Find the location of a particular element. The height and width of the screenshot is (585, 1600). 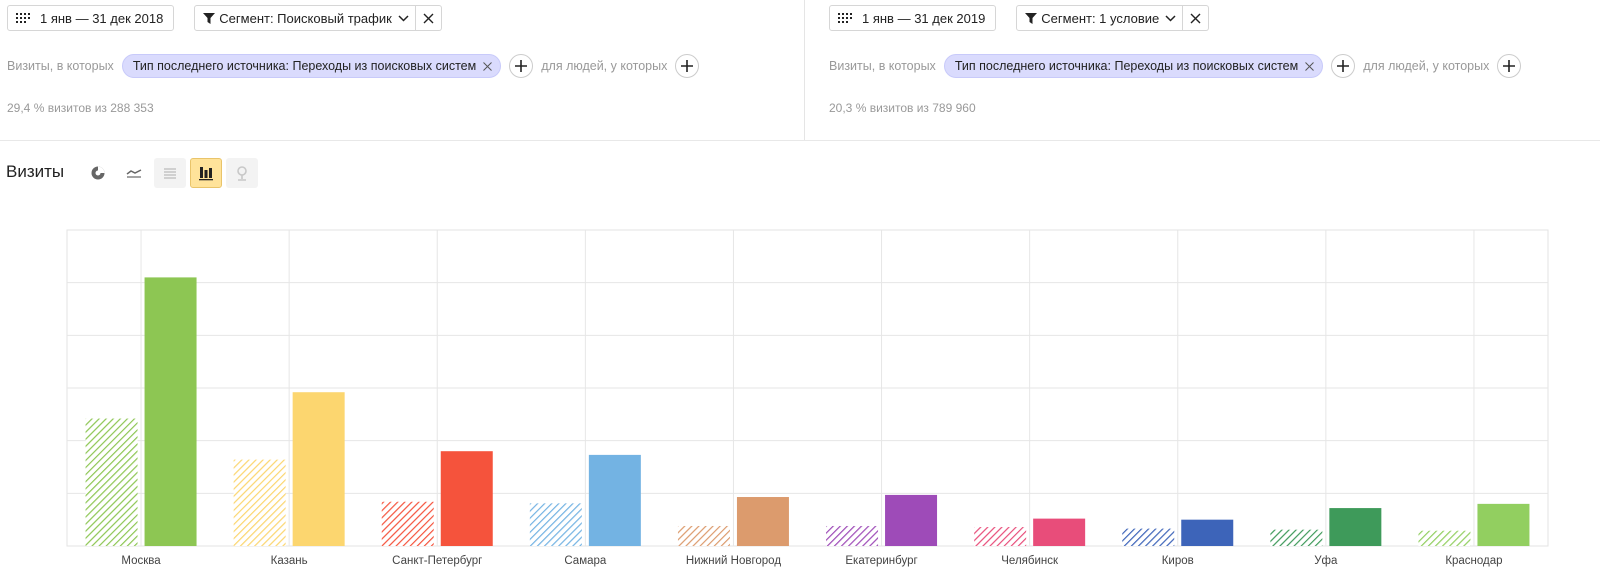

chart-type-switcher is located at coordinates (172, 173).